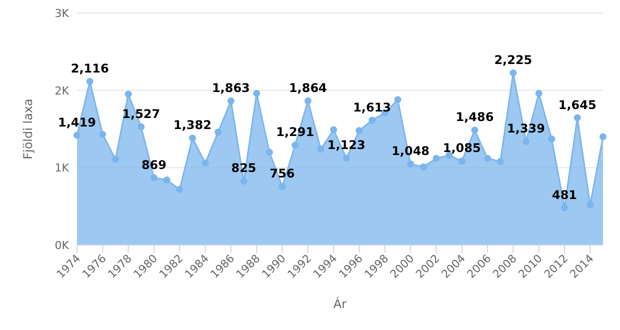 The height and width of the screenshot is (330, 620). What do you see at coordinates (62, 13) in the screenshot?
I see `y-tick-label: 3K` at bounding box center [62, 13].